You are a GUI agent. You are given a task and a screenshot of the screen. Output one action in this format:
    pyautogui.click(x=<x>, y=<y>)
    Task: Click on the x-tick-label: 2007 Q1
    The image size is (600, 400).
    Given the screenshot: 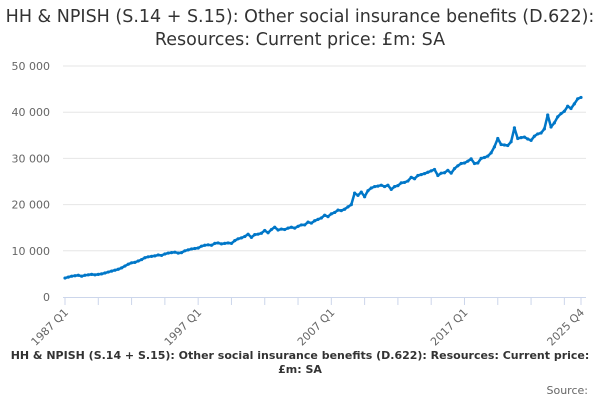 What is the action you would take?
    pyautogui.click(x=316, y=327)
    